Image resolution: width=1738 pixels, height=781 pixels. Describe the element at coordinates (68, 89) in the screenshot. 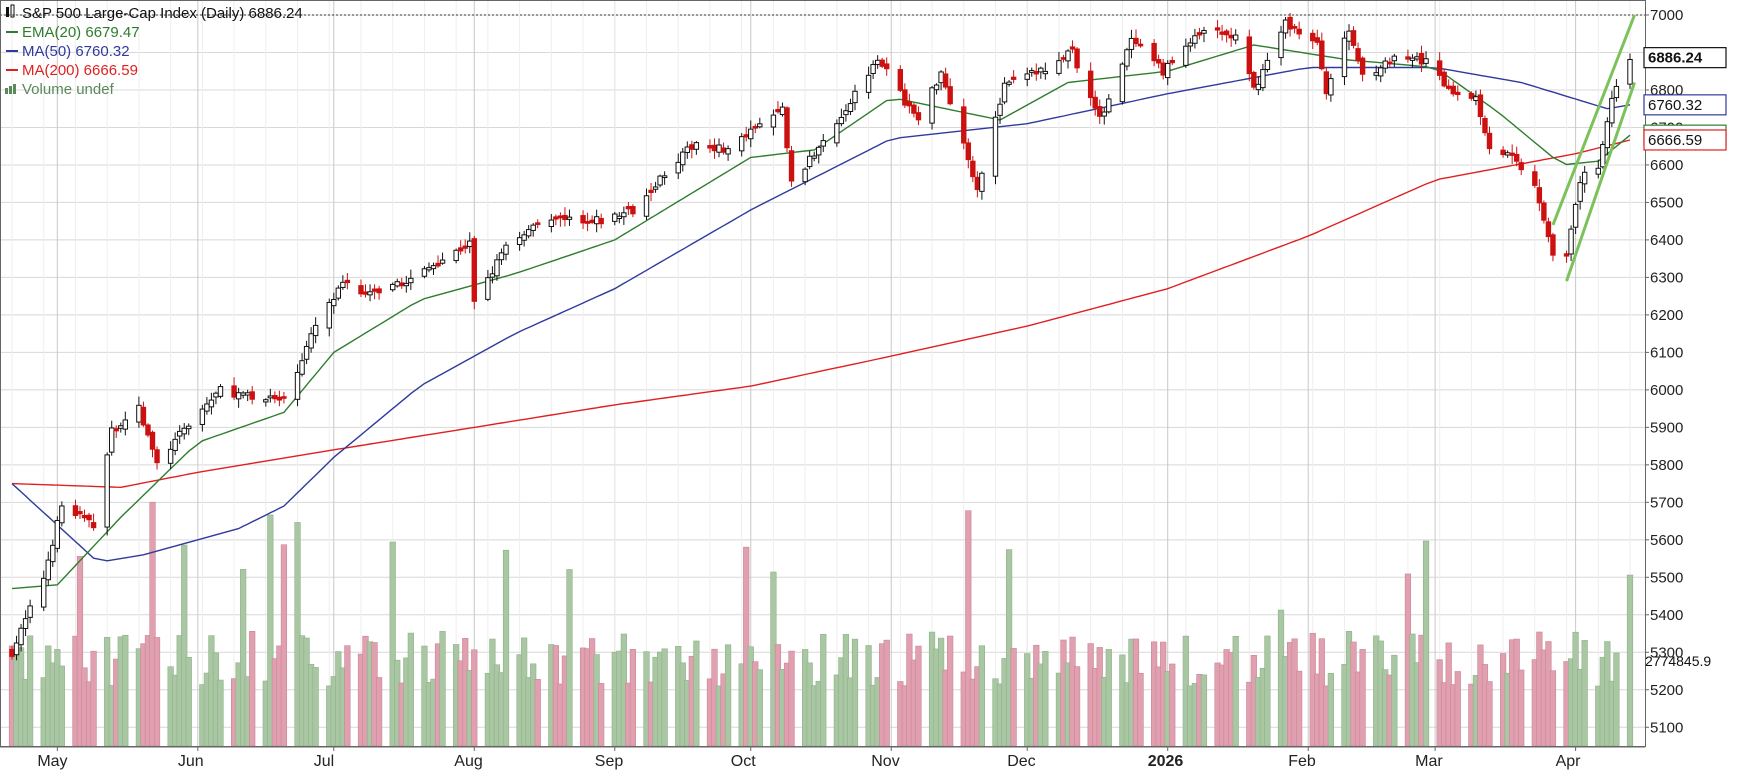

I see `legend-item-label: Volume undef` at that location.